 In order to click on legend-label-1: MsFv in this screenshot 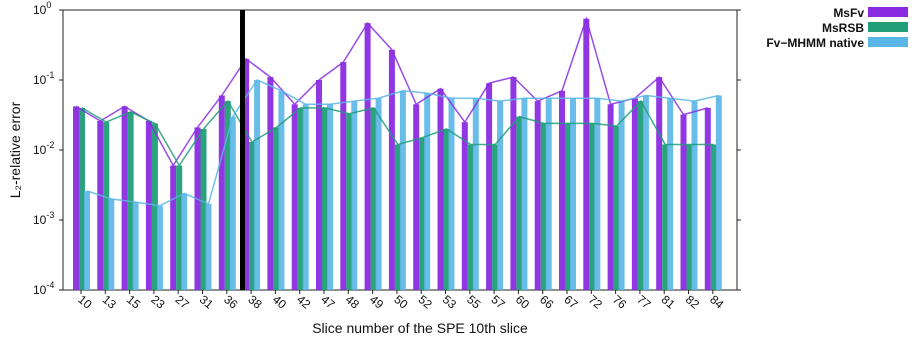, I will do `click(848, 13)`.